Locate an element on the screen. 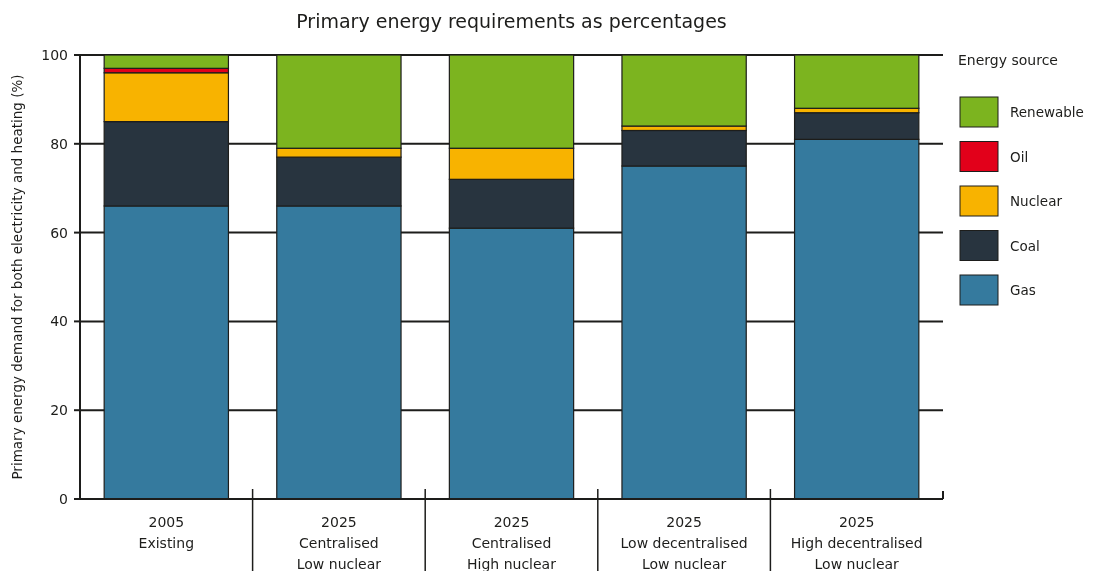  y-tick-label: 60 is located at coordinates (59, 232).